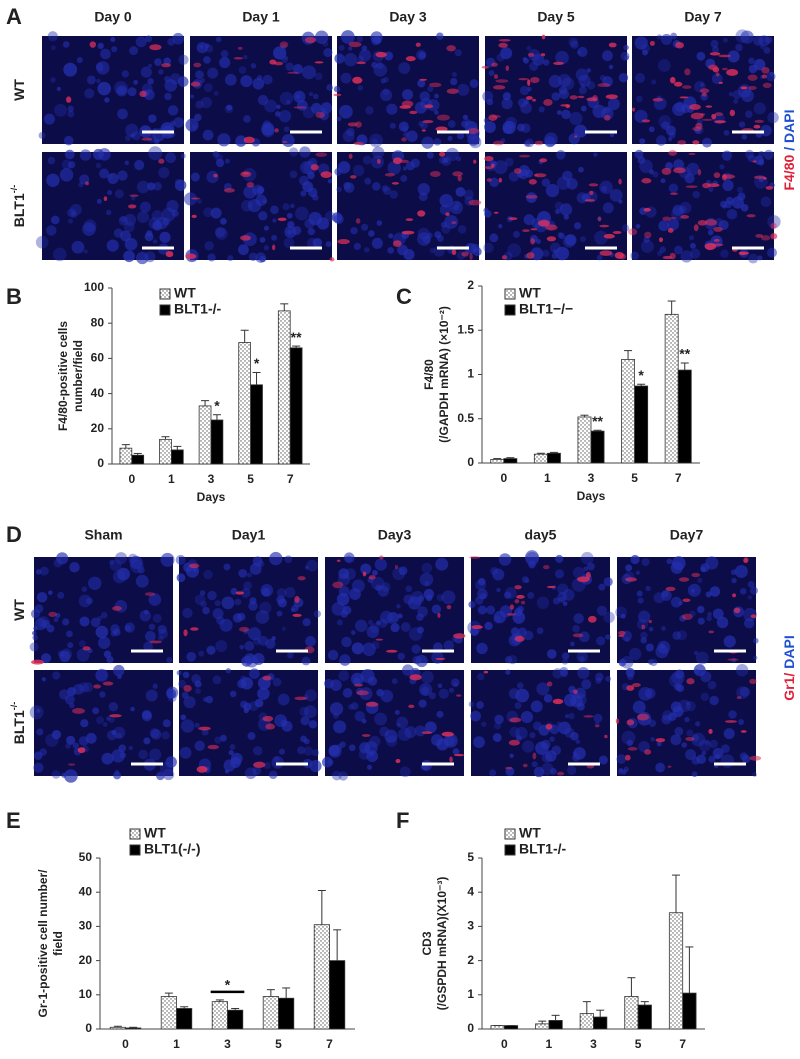 This screenshot has height=1059, width=800. Describe the element at coordinates (19, 90) in the screenshot. I see `row-name: WT` at that location.